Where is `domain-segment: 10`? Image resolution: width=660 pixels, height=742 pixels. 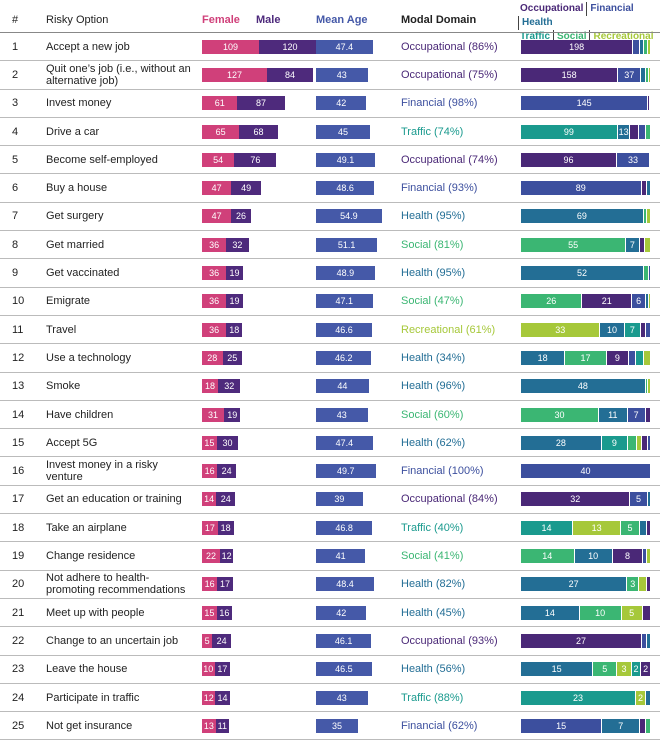 domain-segment: 10 is located at coordinates (600, 612).